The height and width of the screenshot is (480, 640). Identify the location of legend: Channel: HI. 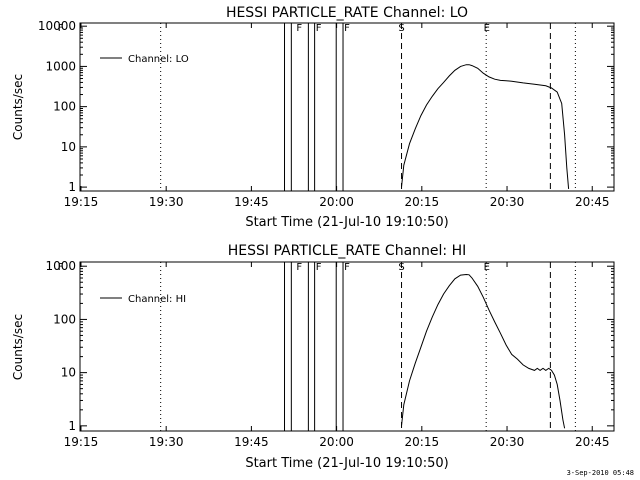
(143, 299).